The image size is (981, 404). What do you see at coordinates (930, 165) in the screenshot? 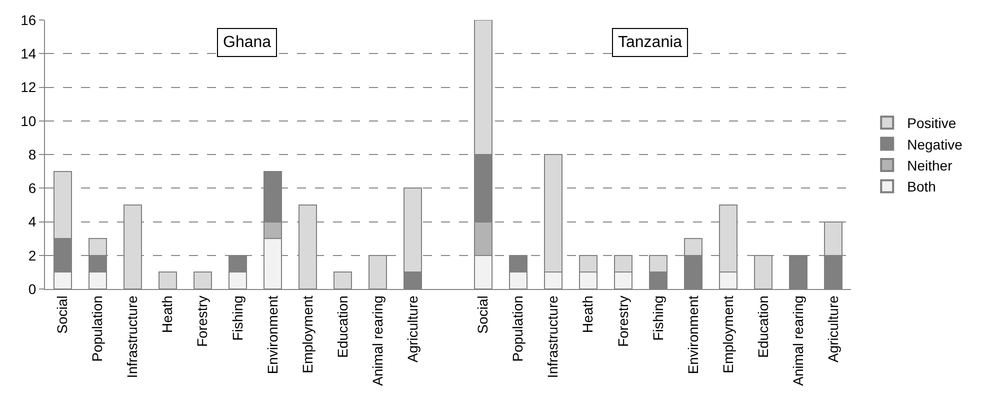
I see `legend-label: Neither` at bounding box center [930, 165].